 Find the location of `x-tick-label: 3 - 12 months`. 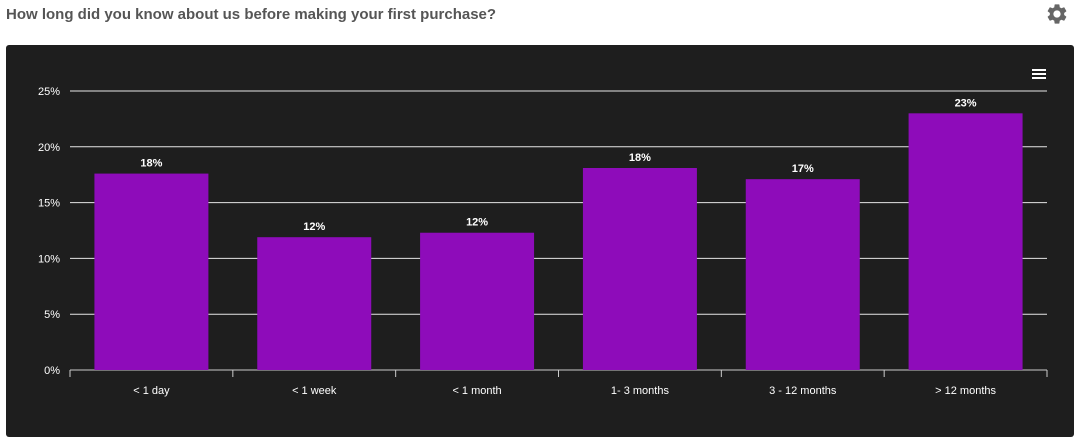

x-tick-label: 3 - 12 months is located at coordinates (803, 391).